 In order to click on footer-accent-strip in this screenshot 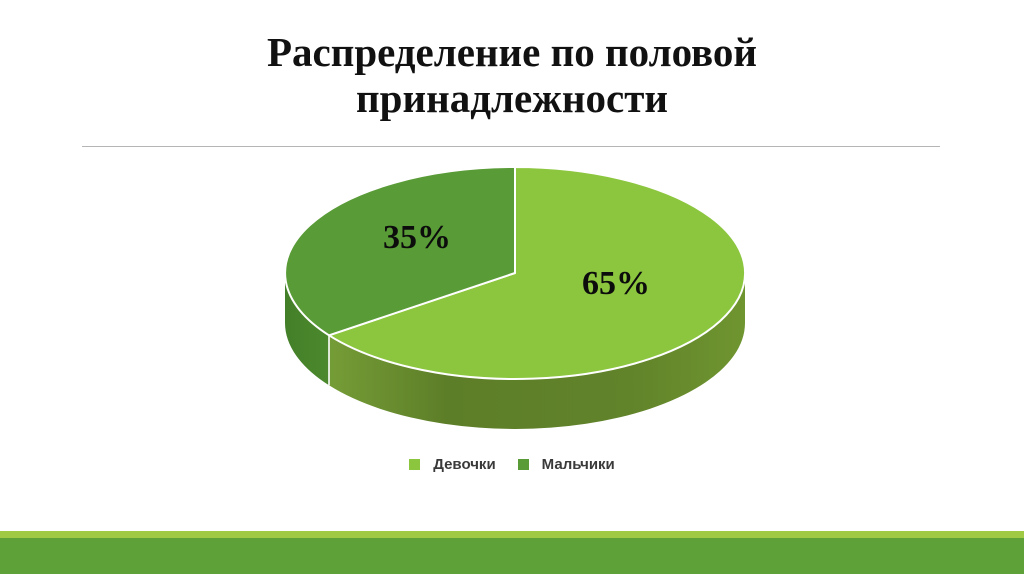, I will do `click(512, 534)`.